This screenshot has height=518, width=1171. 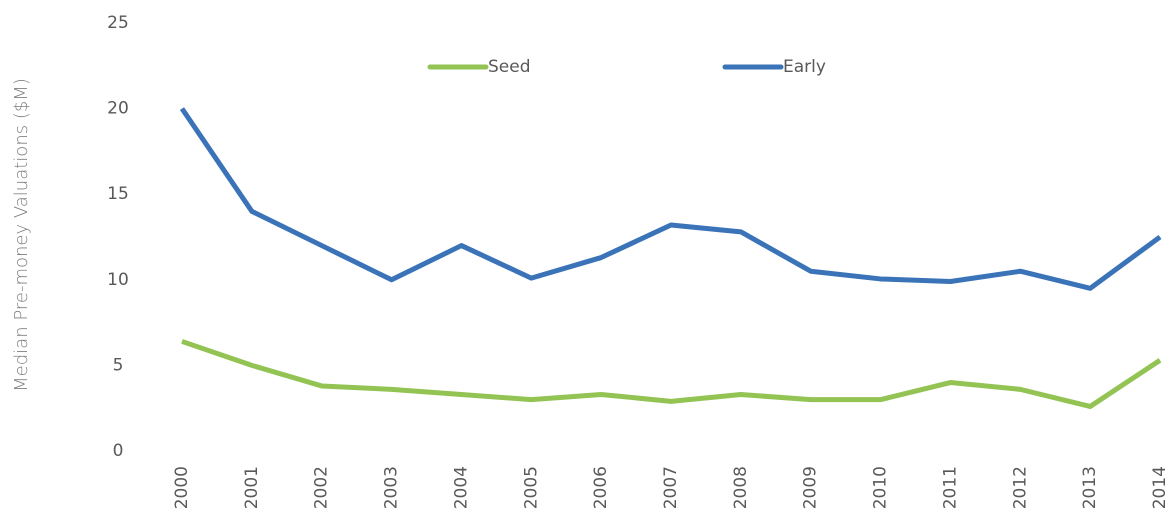 I want to click on x-tick-label: 2004, so click(x=461, y=487).